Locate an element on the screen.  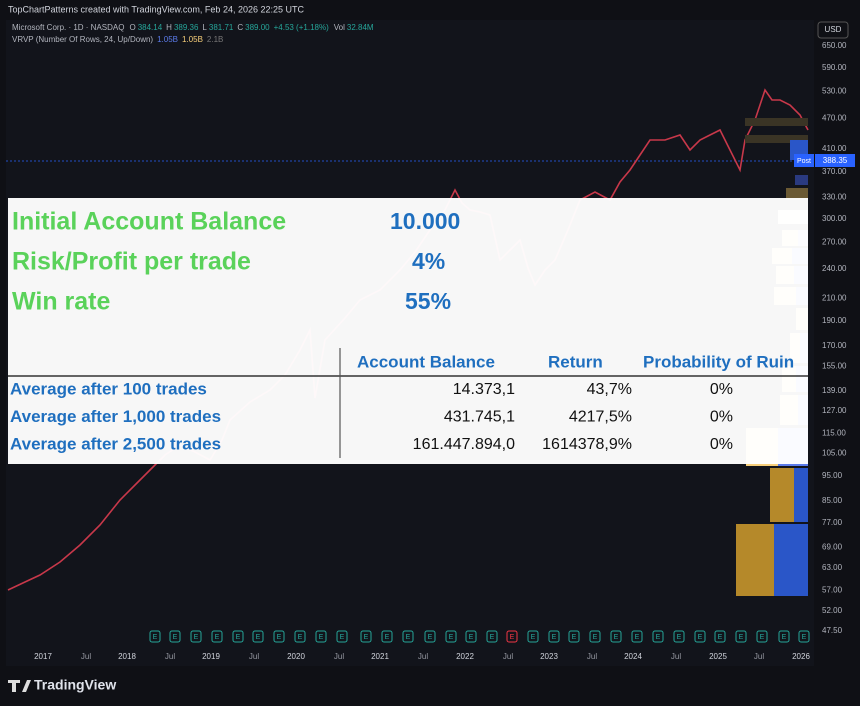
time-tick-label: 2020 is located at coordinates (296, 656).